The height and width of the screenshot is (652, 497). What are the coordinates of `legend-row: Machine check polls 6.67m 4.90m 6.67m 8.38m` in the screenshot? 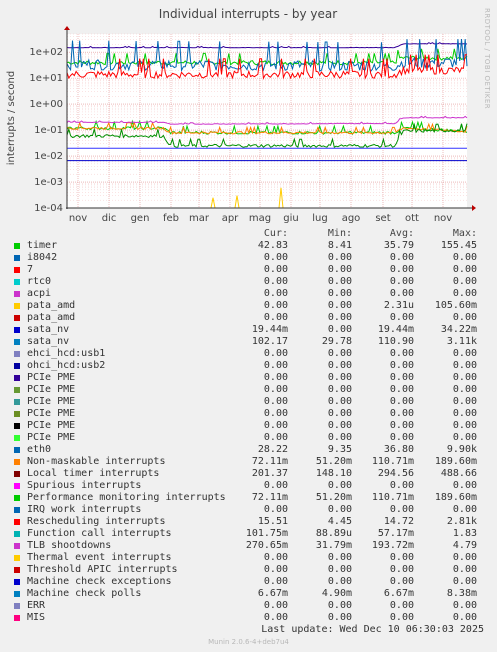 It's located at (248, 594).